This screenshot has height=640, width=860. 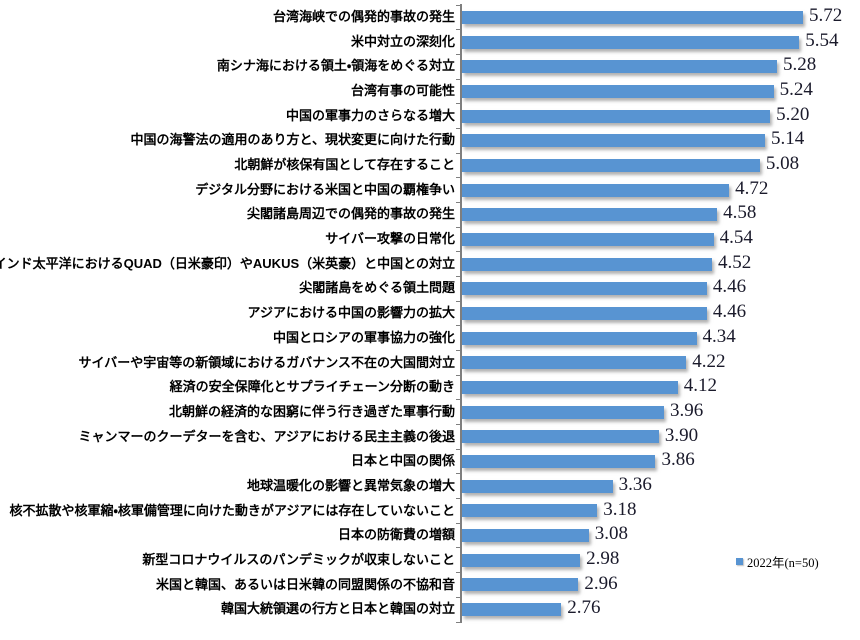 I want to click on category-label: 地球温暖化の影響と異常気象の増大, so click(x=350, y=485).